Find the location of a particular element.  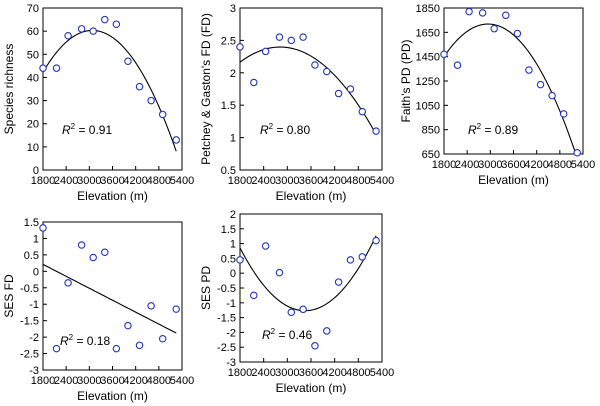

y-tick-label: 70 is located at coordinates (33, 9).